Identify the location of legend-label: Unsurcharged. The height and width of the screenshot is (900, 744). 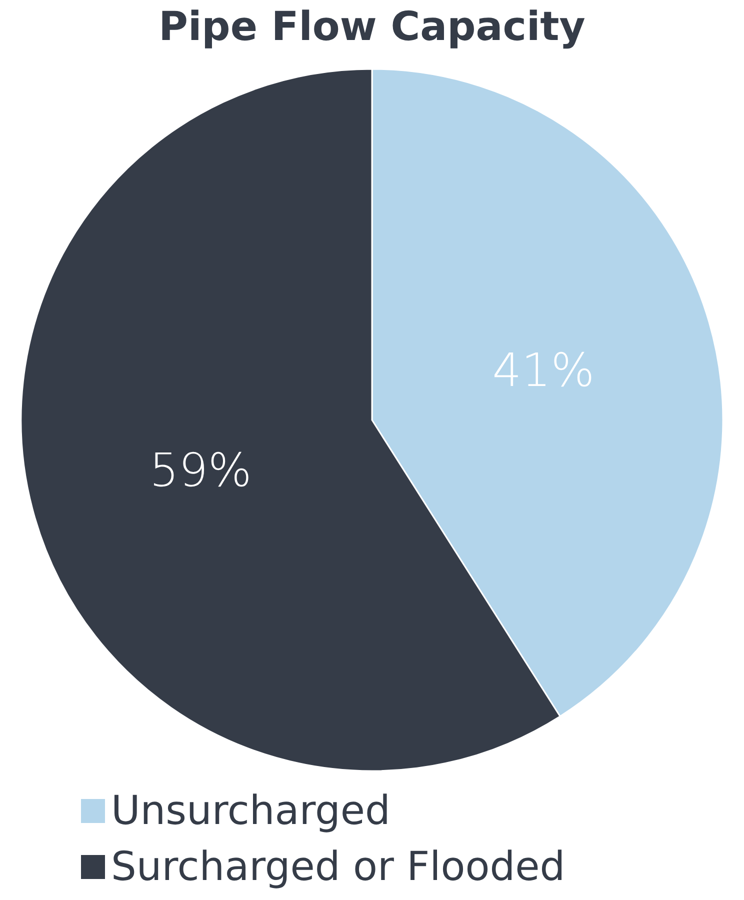
(250, 811).